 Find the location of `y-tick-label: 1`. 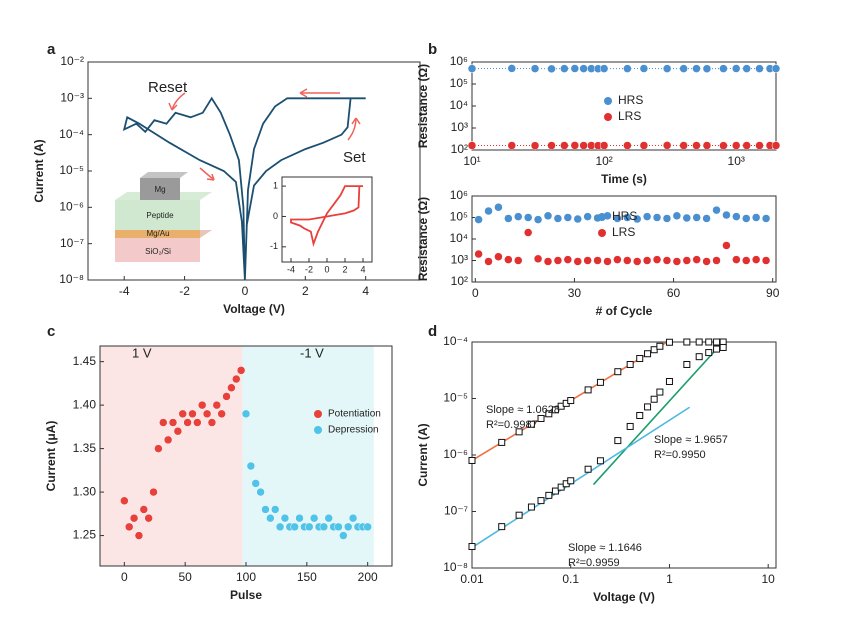

y-tick-label: 1 is located at coordinates (275, 185).